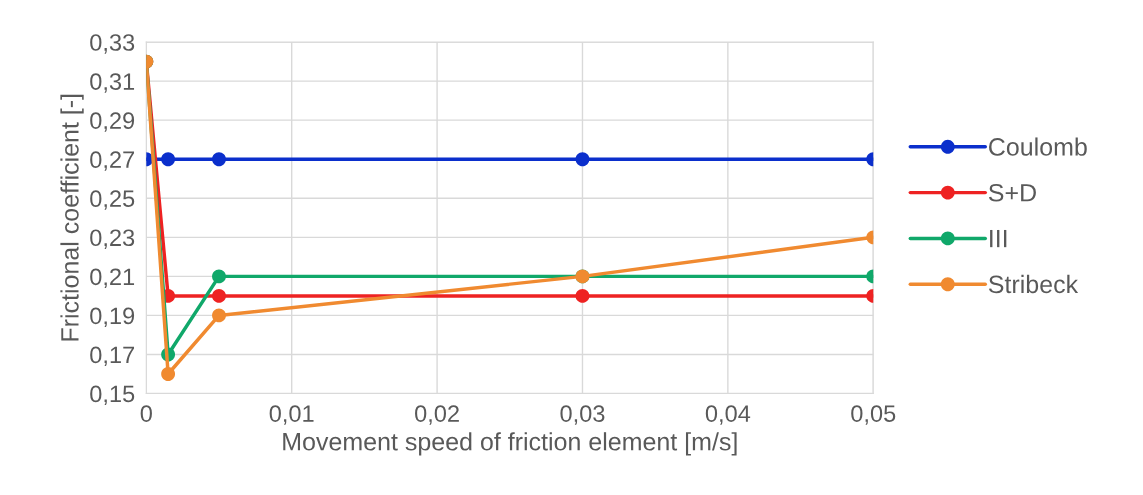  What do you see at coordinates (582, 415) in the screenshot?
I see `x-tick-label: 0,03` at bounding box center [582, 415].